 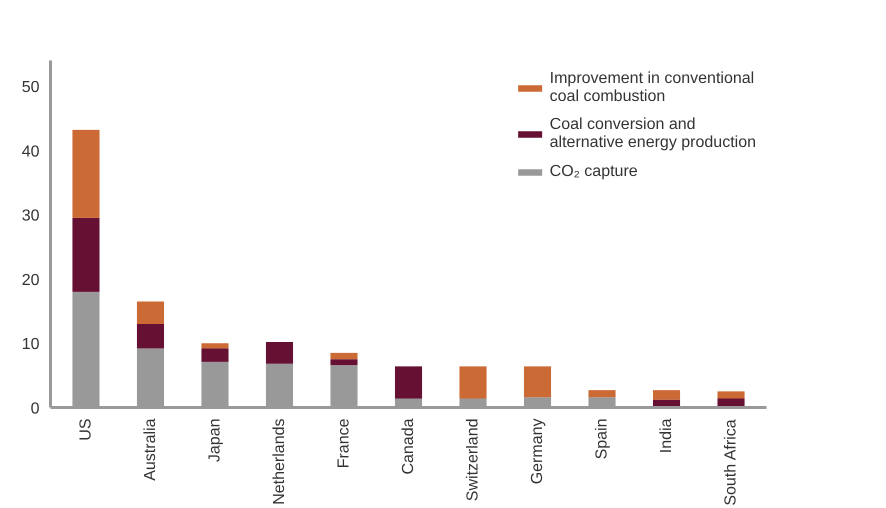 What do you see at coordinates (35, 409) in the screenshot?
I see `y-tick-label: 0` at bounding box center [35, 409].